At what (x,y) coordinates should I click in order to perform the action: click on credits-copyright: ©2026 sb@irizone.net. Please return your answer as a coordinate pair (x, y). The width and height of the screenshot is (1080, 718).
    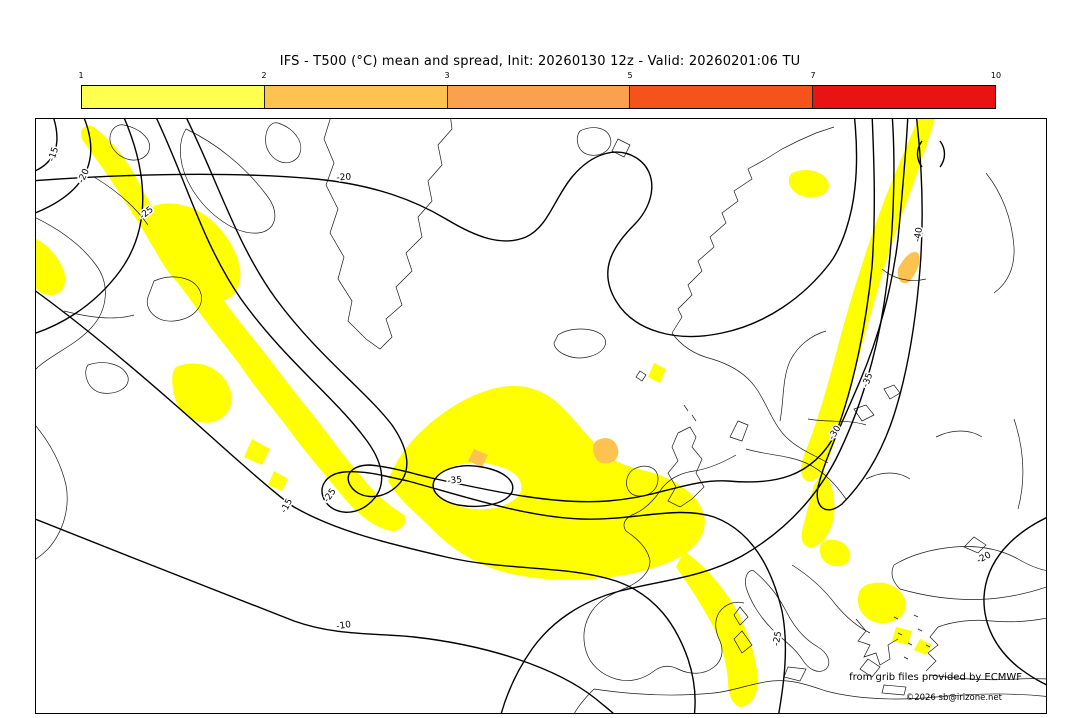
    Looking at the image, I should click on (953, 698).